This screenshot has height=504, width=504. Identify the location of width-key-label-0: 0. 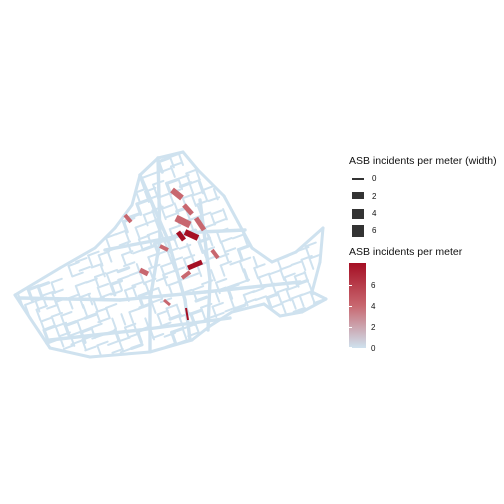
(374, 178).